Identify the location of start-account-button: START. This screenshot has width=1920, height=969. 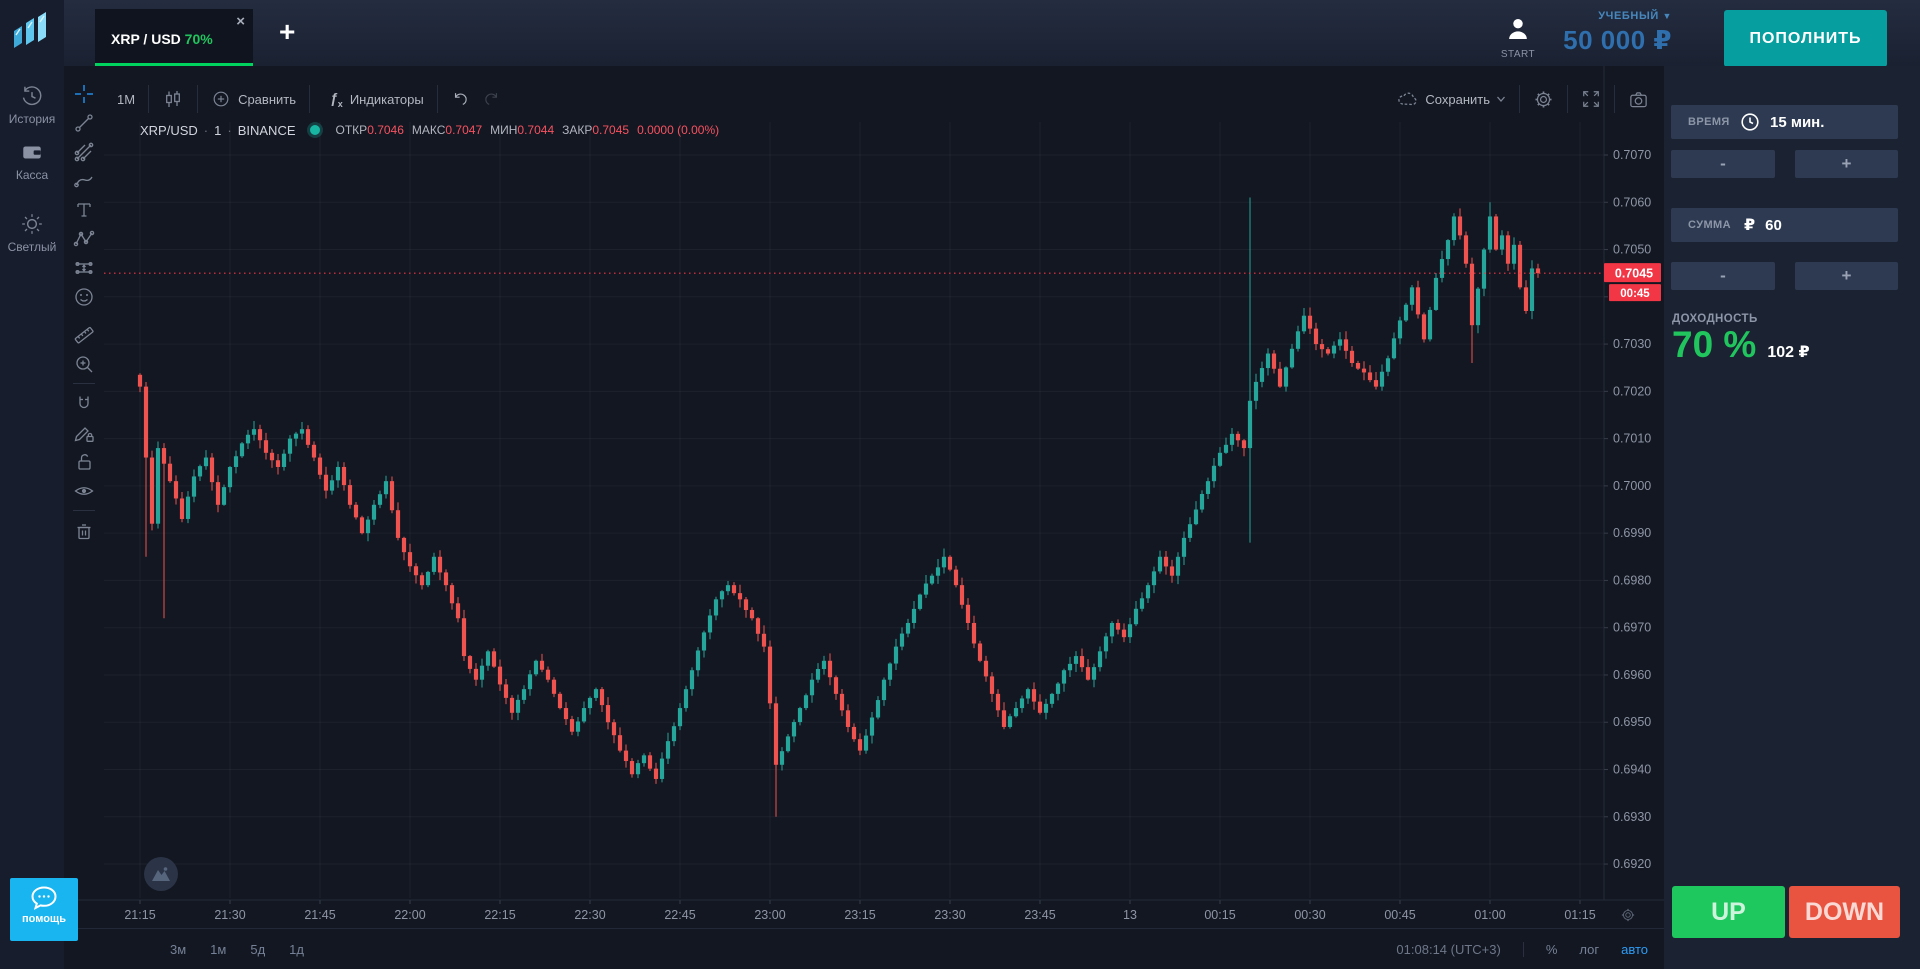
(1518, 38).